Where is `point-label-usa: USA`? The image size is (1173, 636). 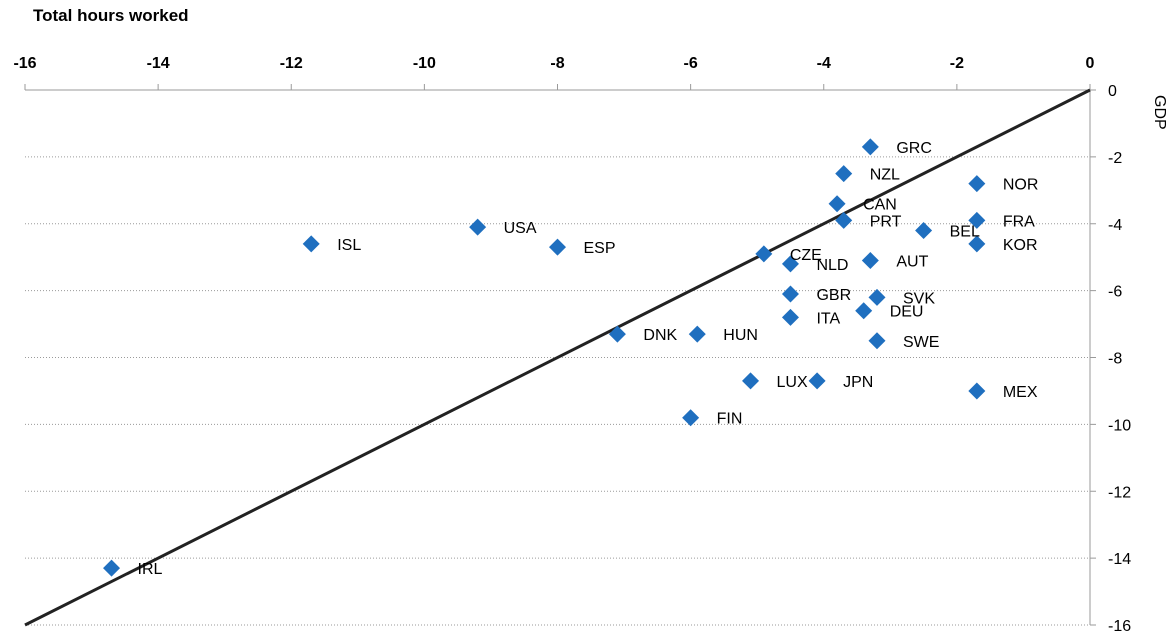
point-label-usa: USA is located at coordinates (520, 228).